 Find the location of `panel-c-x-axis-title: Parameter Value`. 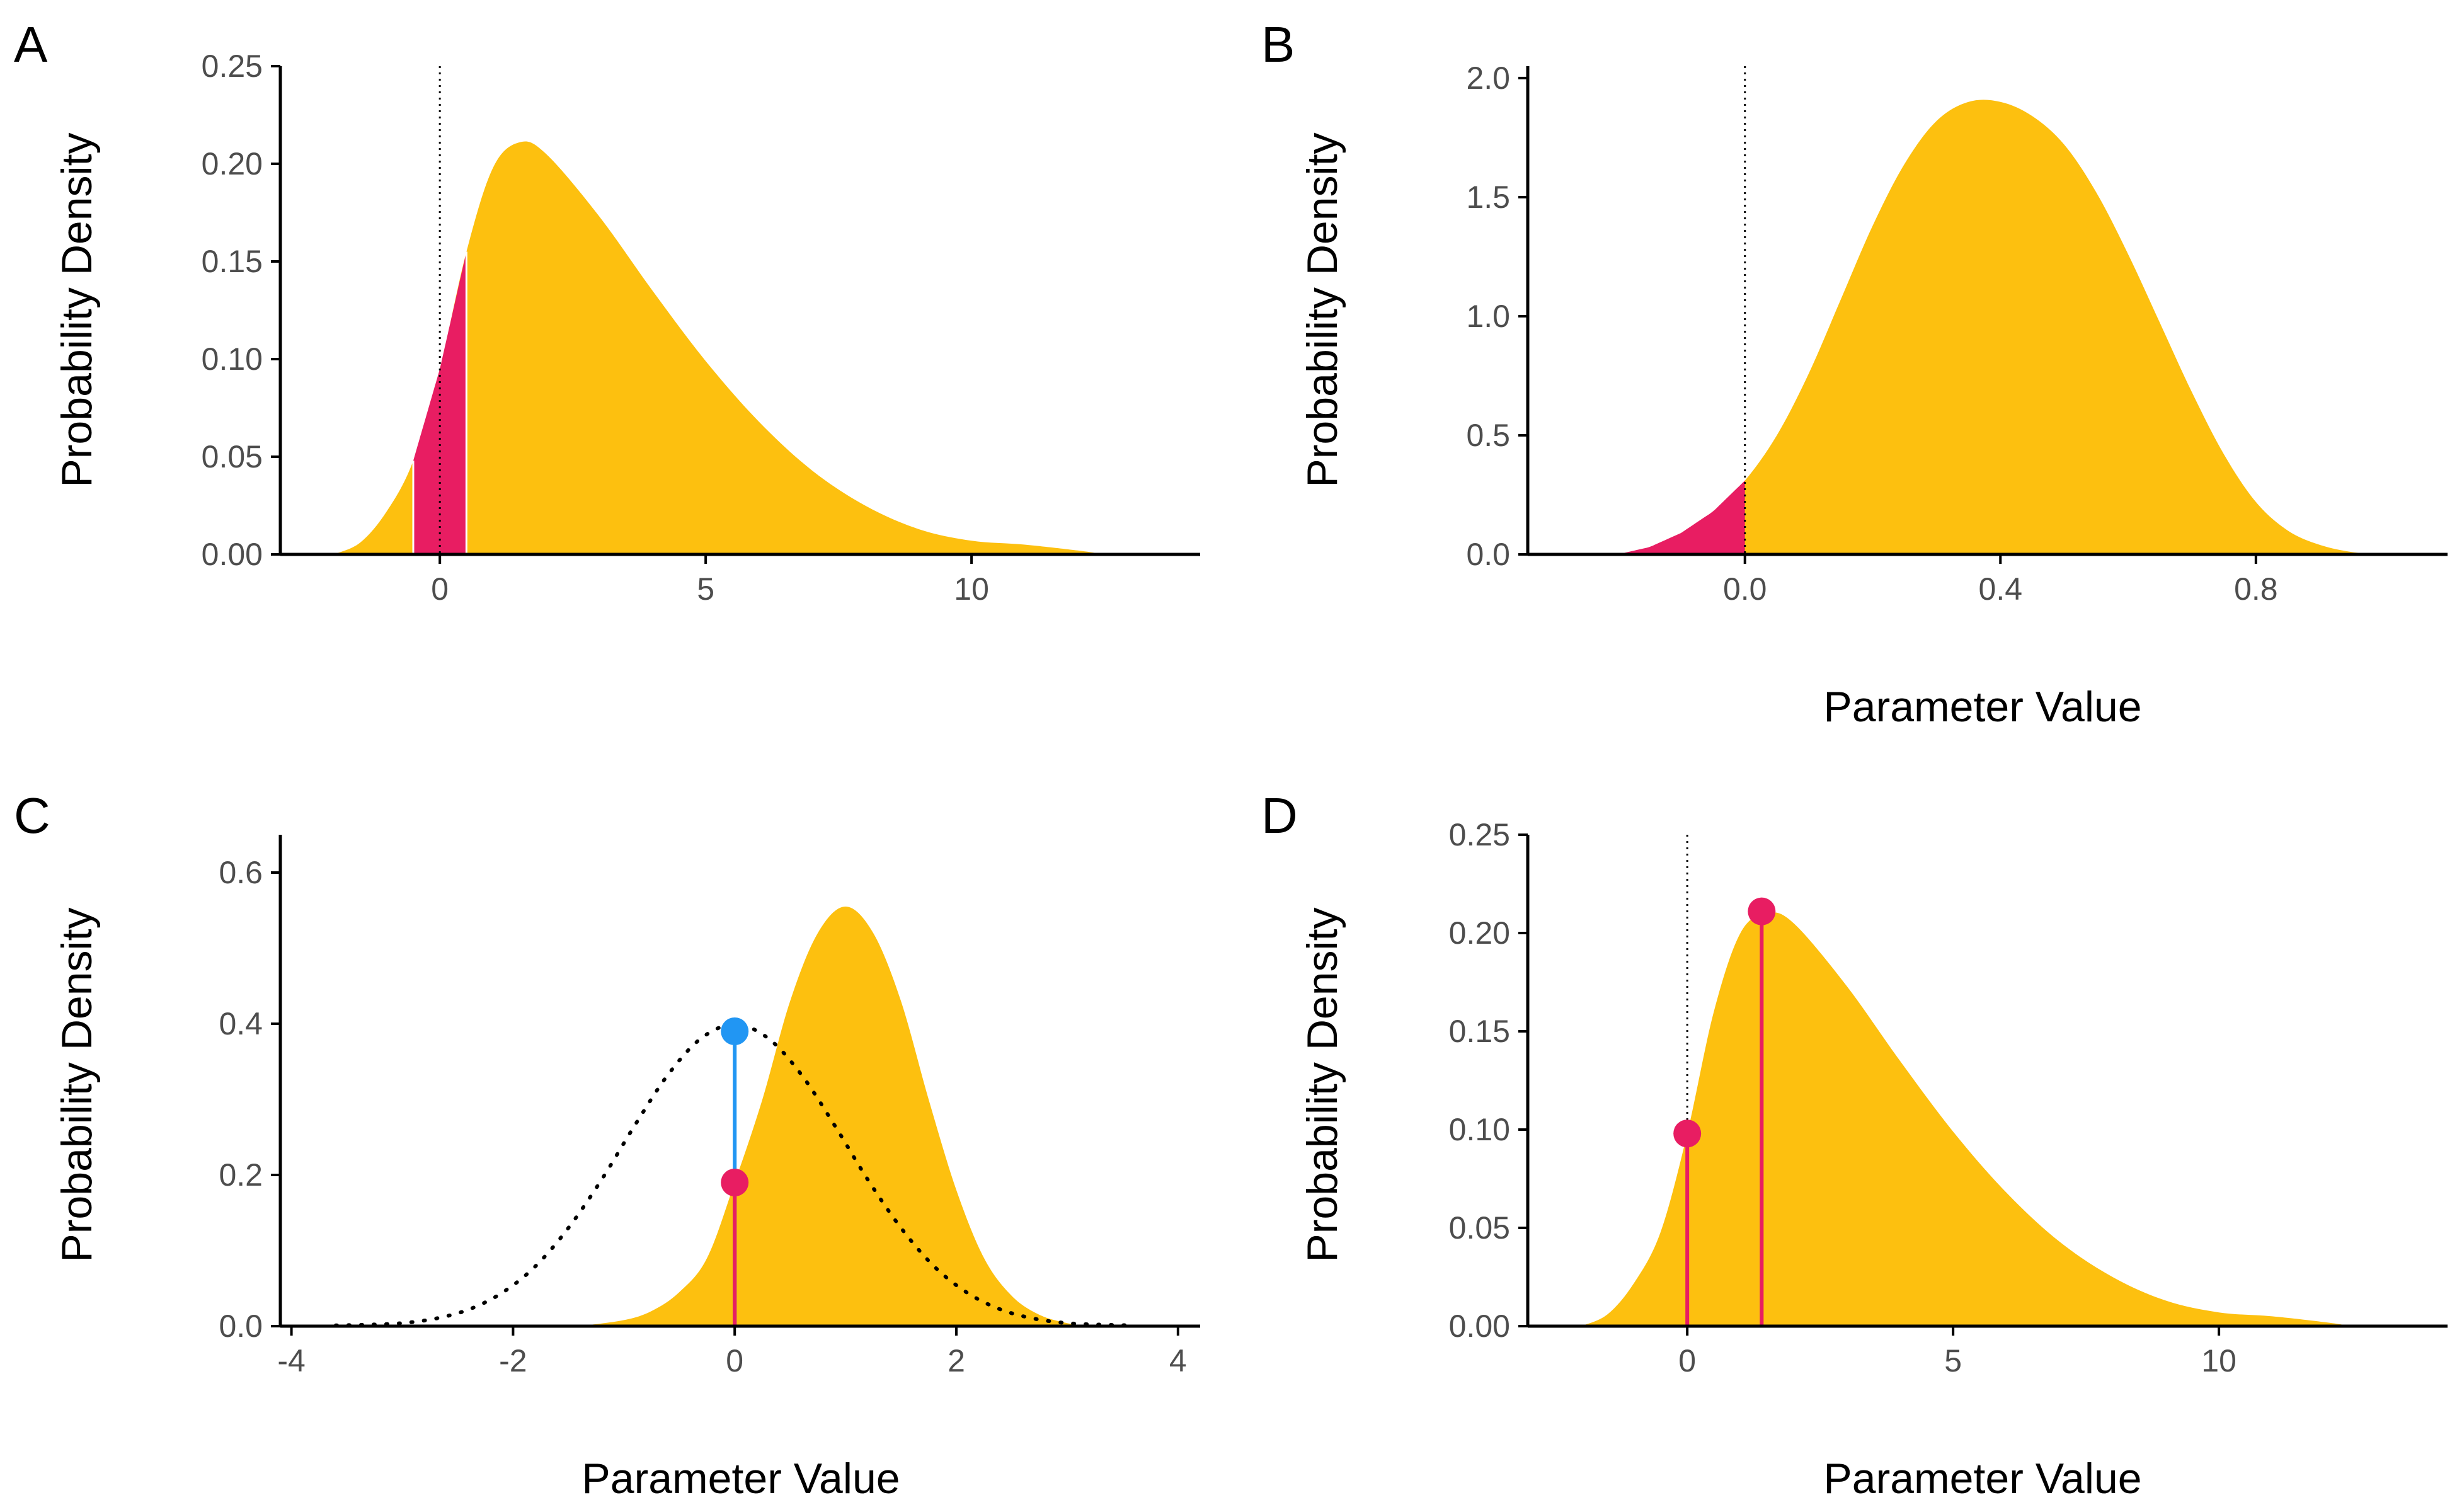

panel-c-x-axis-title: Parameter Value is located at coordinates (740, 1479).